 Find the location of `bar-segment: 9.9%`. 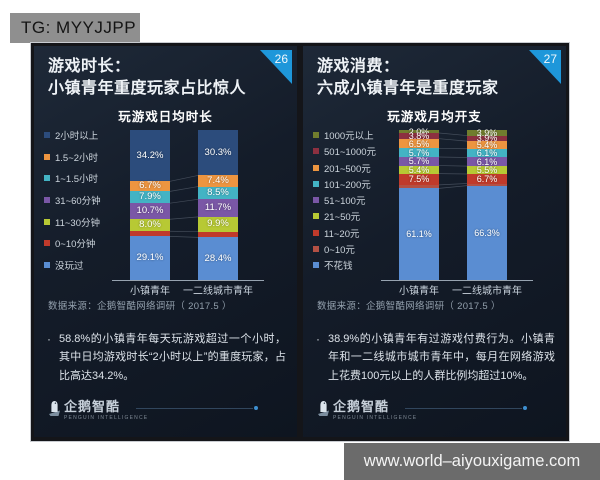

bar-segment: 9.9% is located at coordinates (218, 224).